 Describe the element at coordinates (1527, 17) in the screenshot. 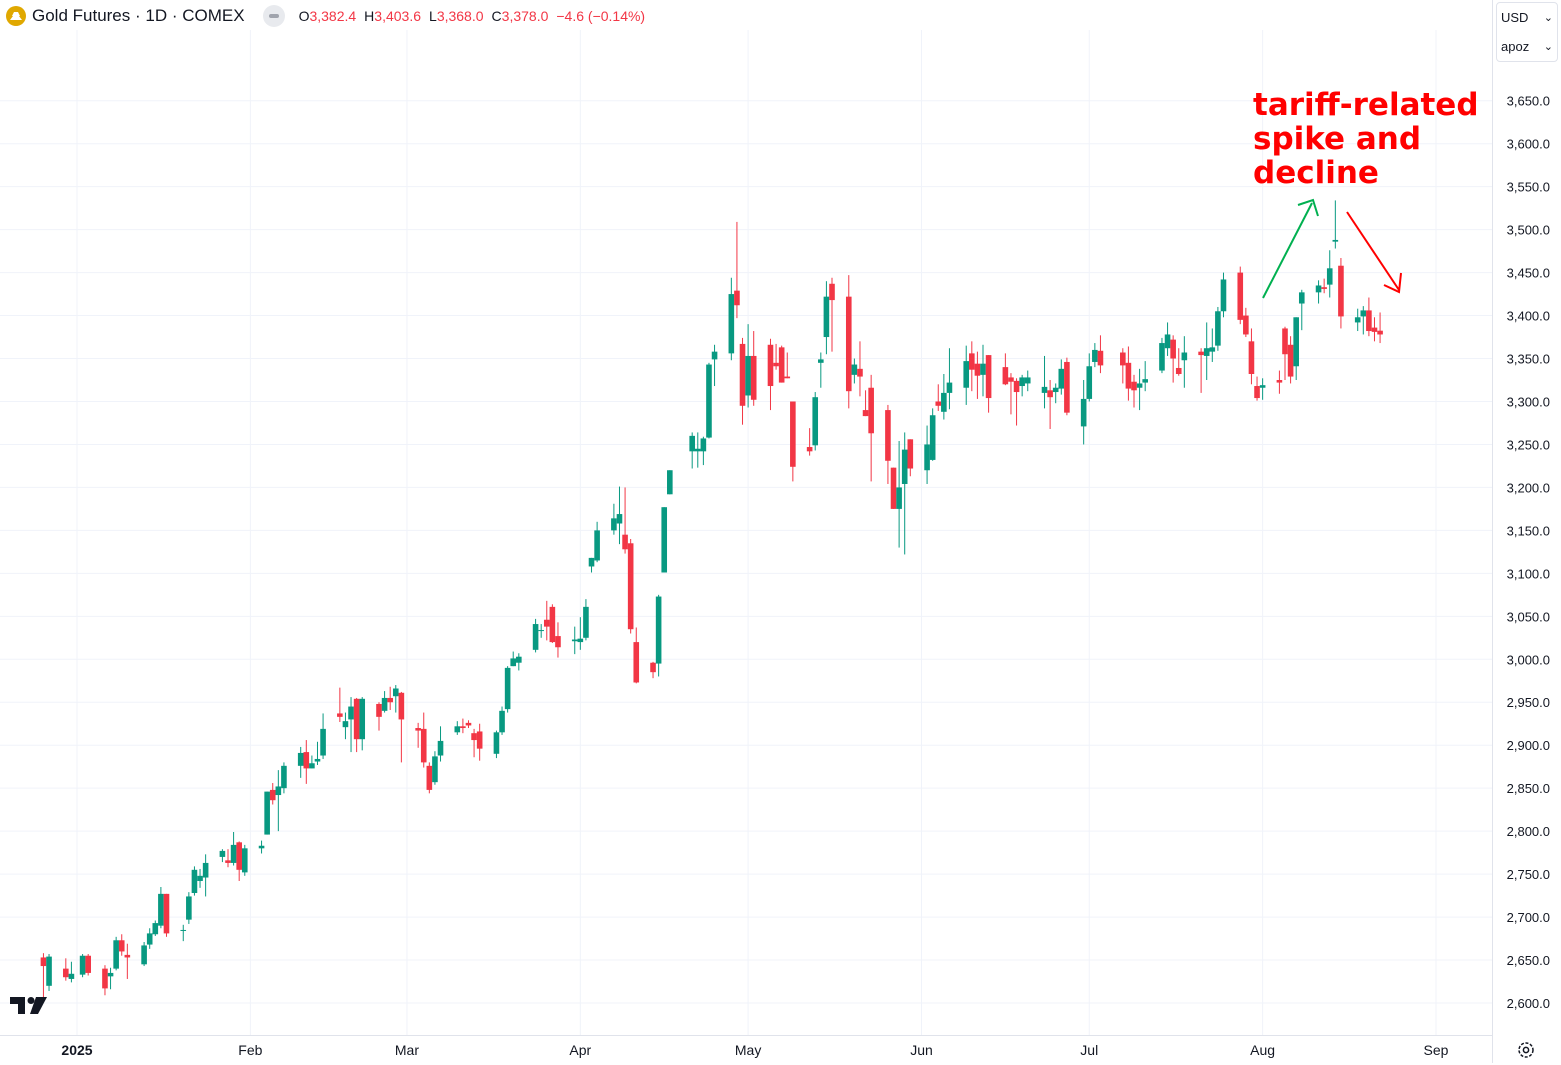

I see `currency-selector: USD ⌄` at that location.